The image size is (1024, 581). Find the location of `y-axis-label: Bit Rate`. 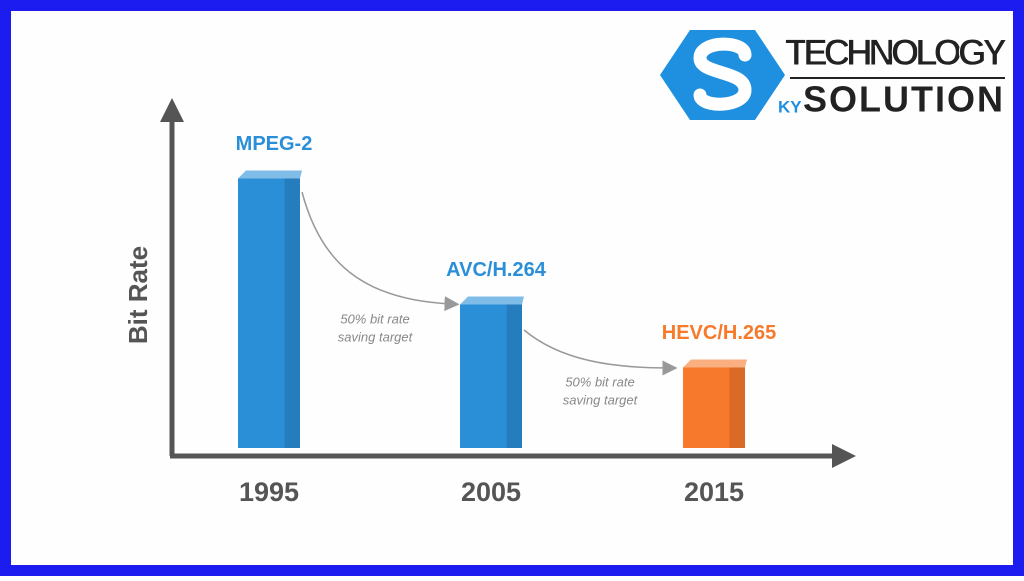

y-axis-label: Bit Rate is located at coordinates (138, 295).